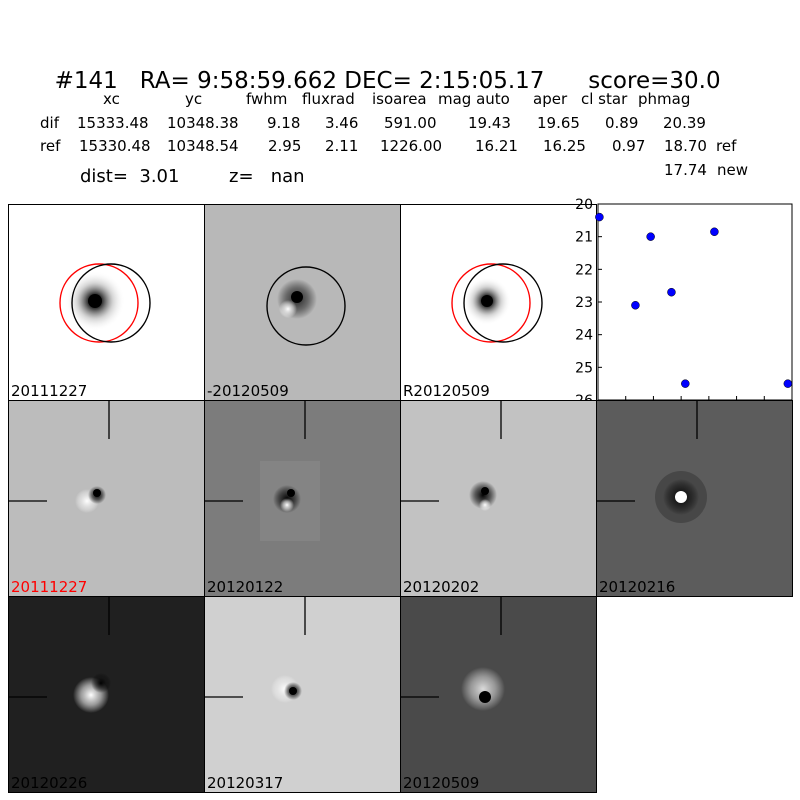 The image size is (800, 800). Describe the element at coordinates (629, 146) in the screenshot. I see `cell-ref-cl-star: 0.97` at that location.